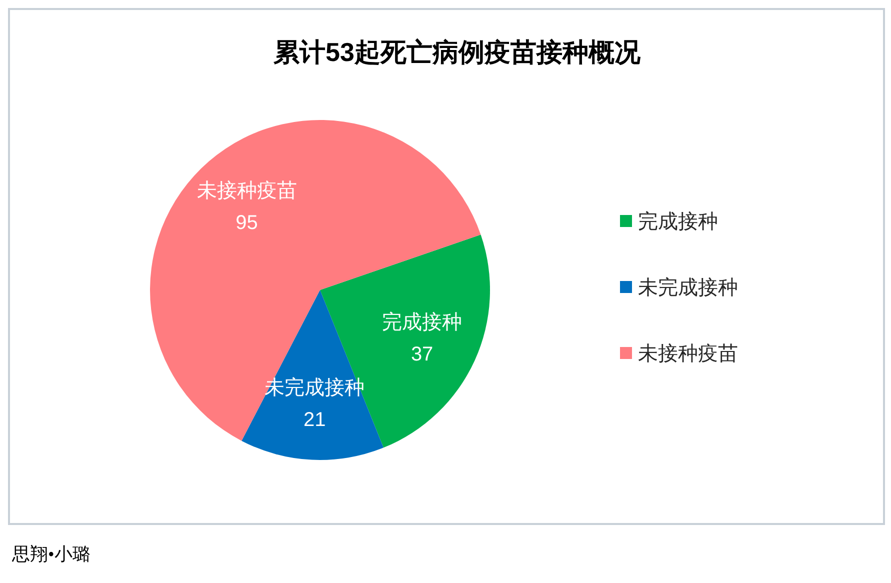 The width and height of the screenshot is (891, 583). What do you see at coordinates (313, 375) in the screenshot?
I see `pie-slice` at bounding box center [313, 375].